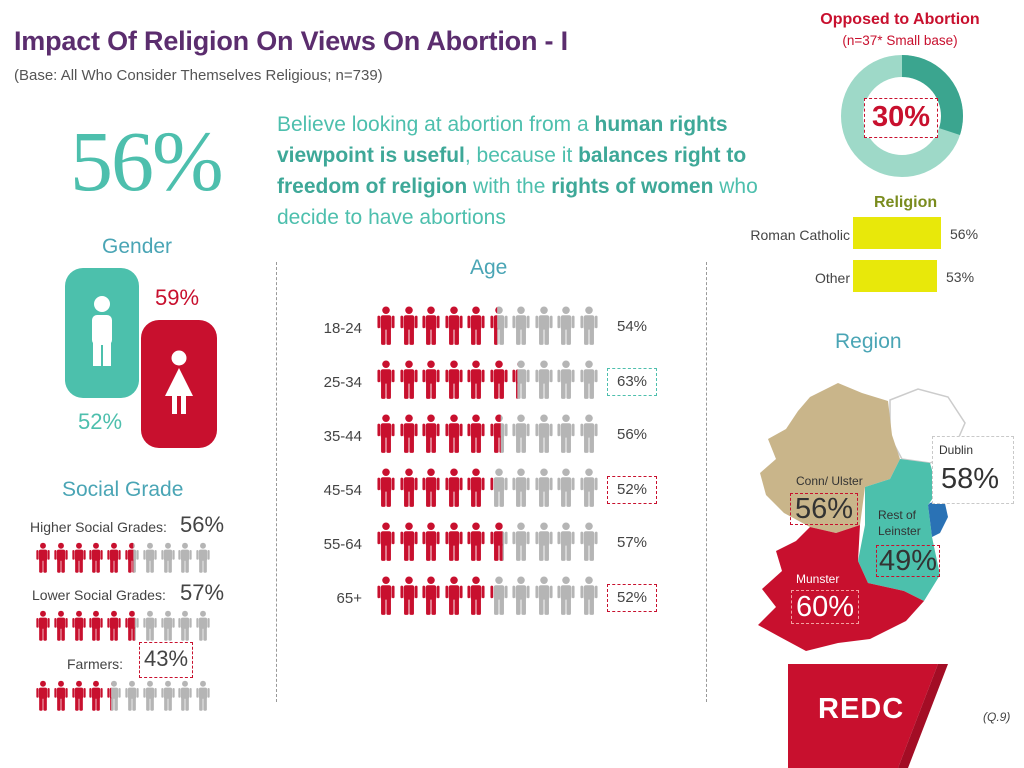 The height and width of the screenshot is (768, 1024). What do you see at coordinates (899, 523) in the screenshot?
I see `region-leinster-label: Rest of Leinster` at bounding box center [899, 523].